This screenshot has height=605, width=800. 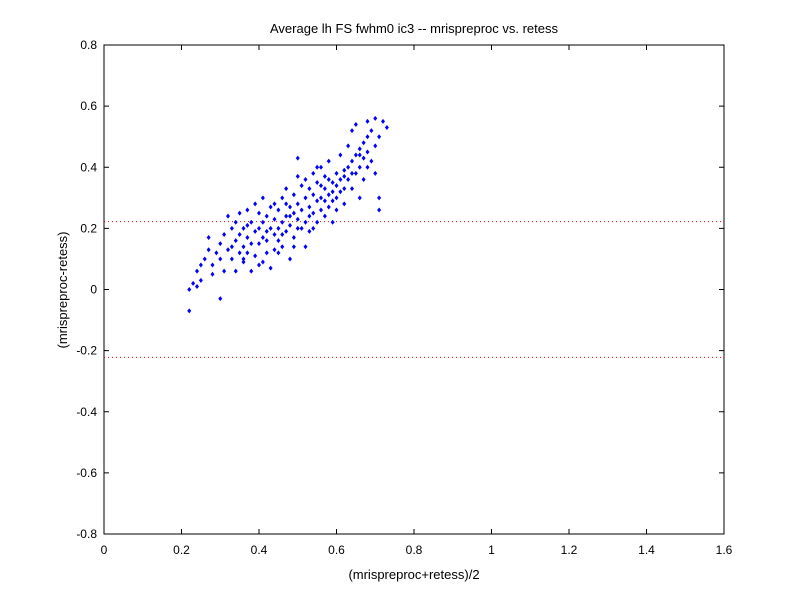 I want to click on x-tick-label: 1, so click(x=491, y=550).